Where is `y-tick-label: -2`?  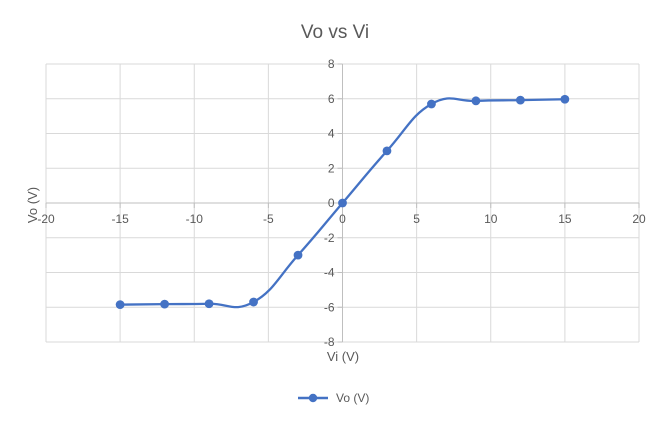 y-tick-label: -2 is located at coordinates (329, 238).